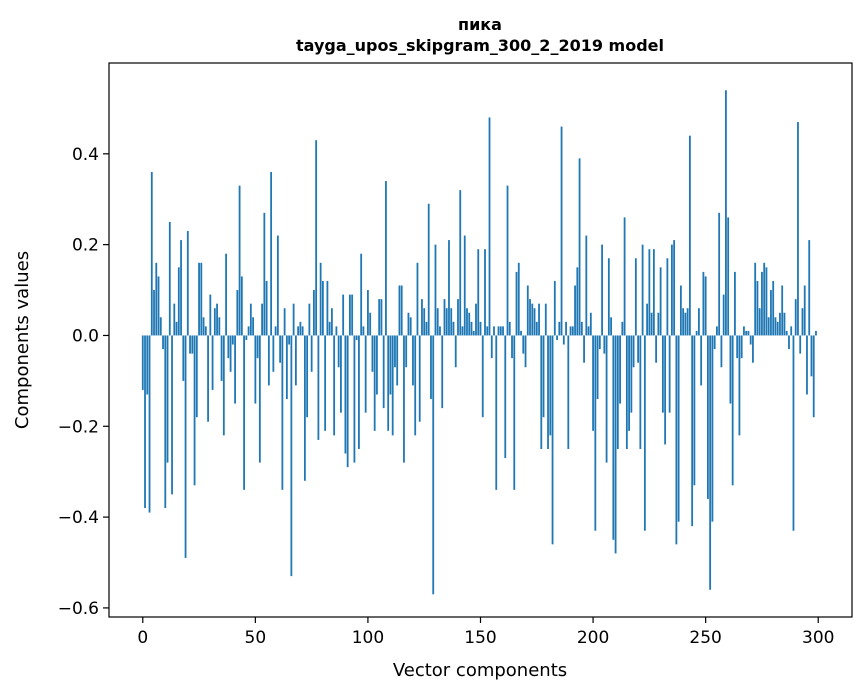 The width and height of the screenshot is (867, 696). What do you see at coordinates (78, 427) in the screenshot?
I see `y-tick-label: −0.2` at bounding box center [78, 427].